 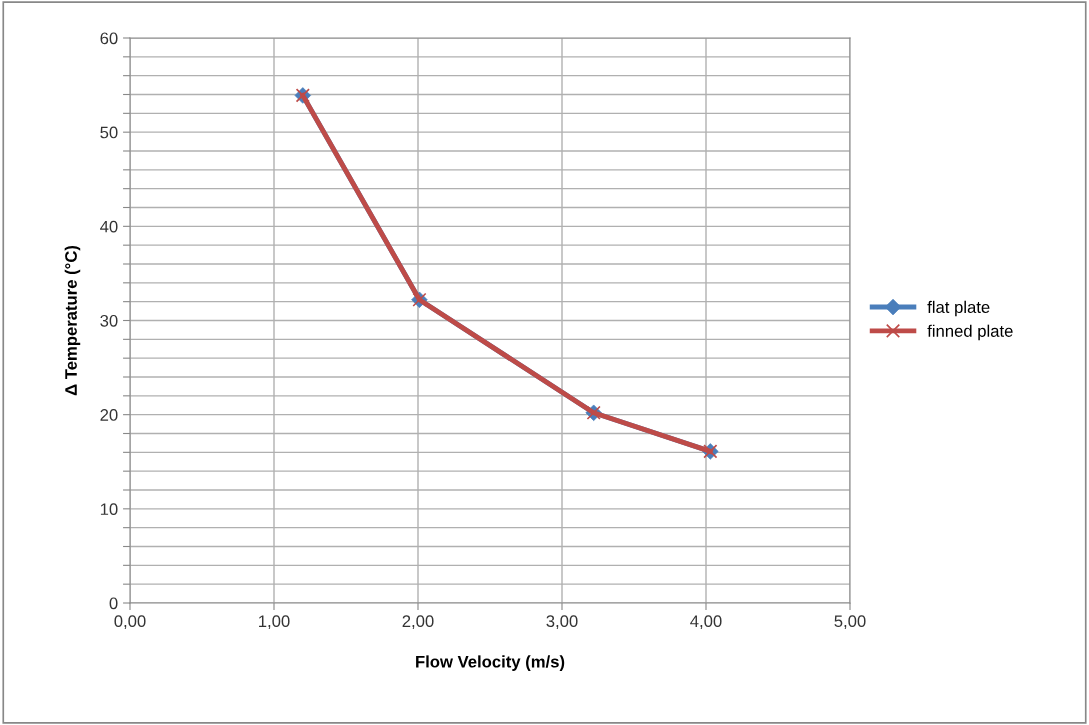 I want to click on y-tick-label: 20, so click(x=109, y=415).